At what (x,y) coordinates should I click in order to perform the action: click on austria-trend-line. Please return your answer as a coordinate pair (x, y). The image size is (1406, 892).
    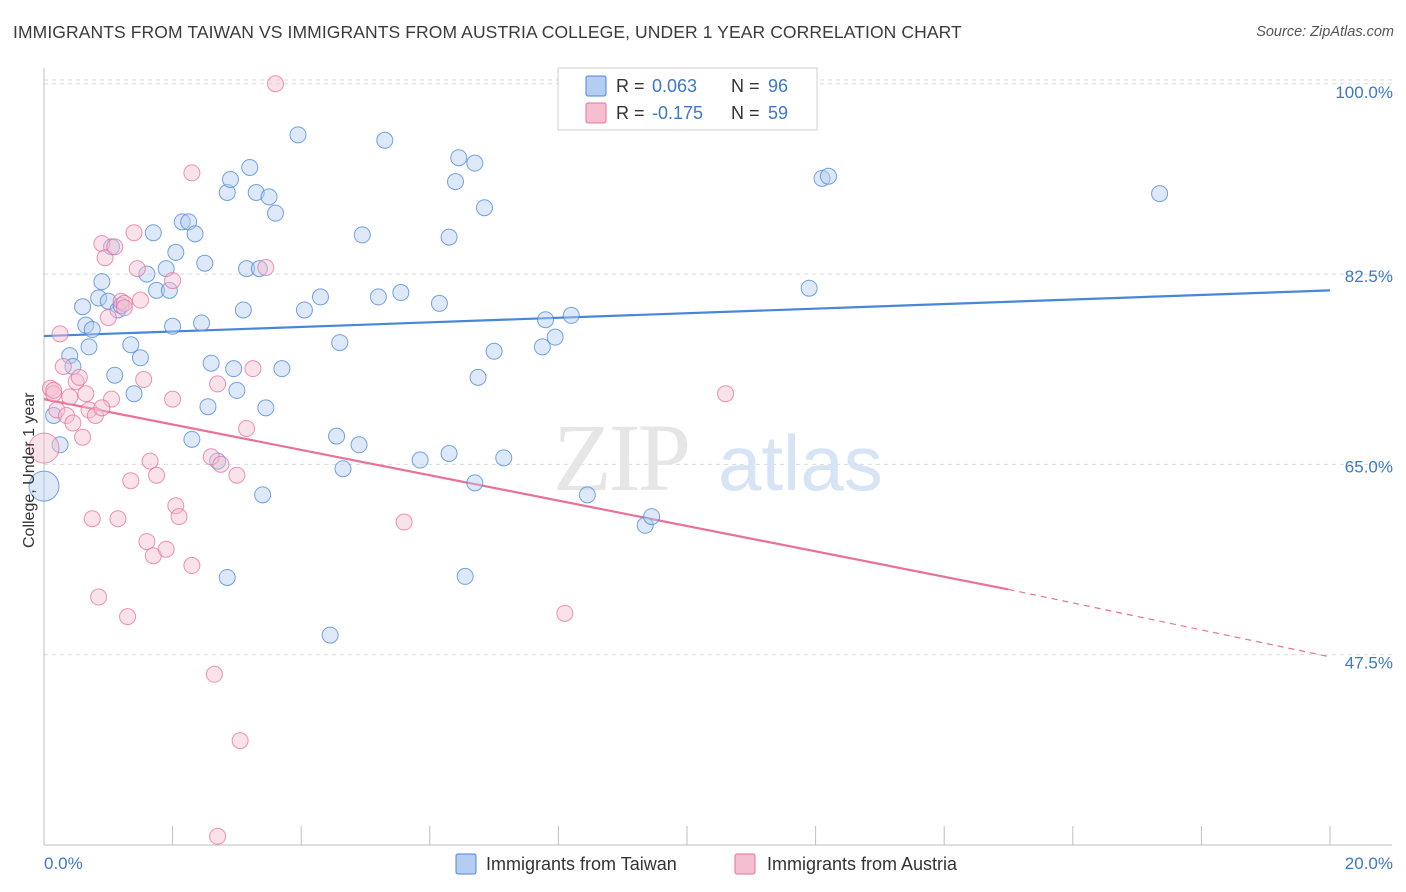
    Looking at the image, I should click on (526, 494).